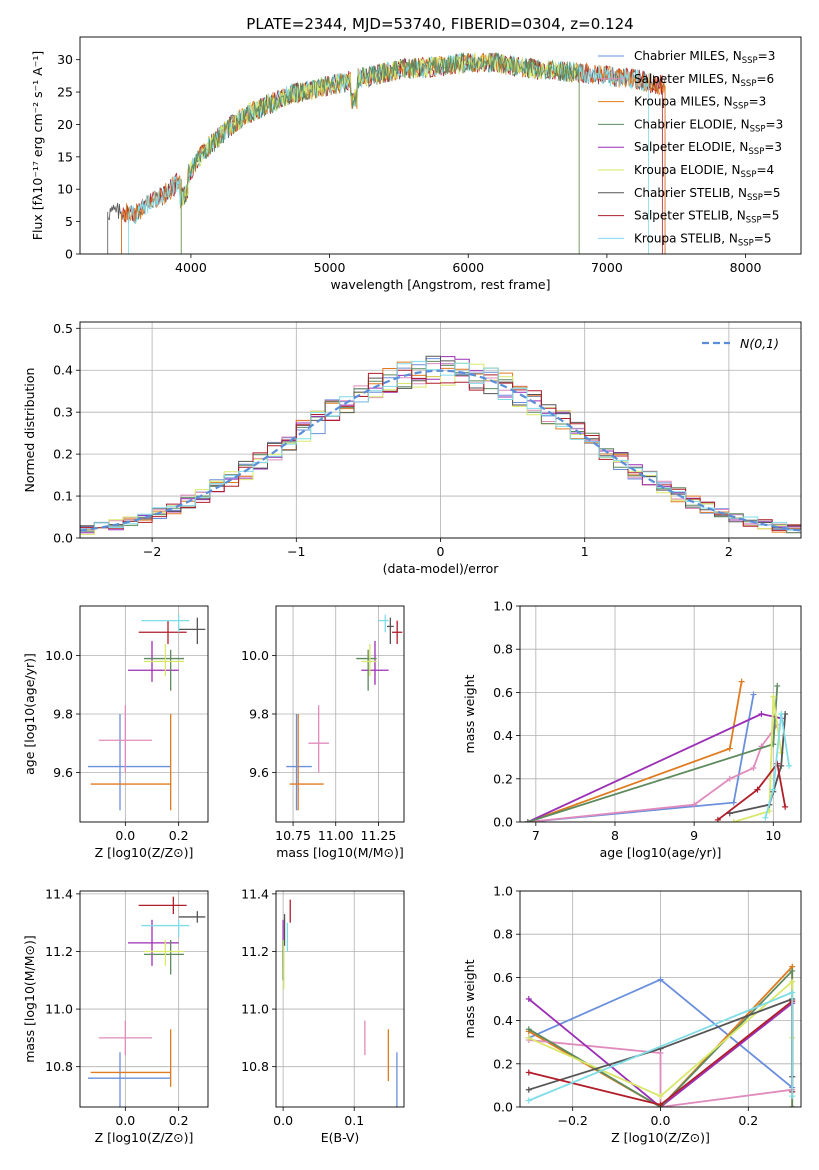 This screenshot has height=1170, width=819. What do you see at coordinates (59, 655) in the screenshot?
I see `y-tick-label: 10.0` at bounding box center [59, 655].